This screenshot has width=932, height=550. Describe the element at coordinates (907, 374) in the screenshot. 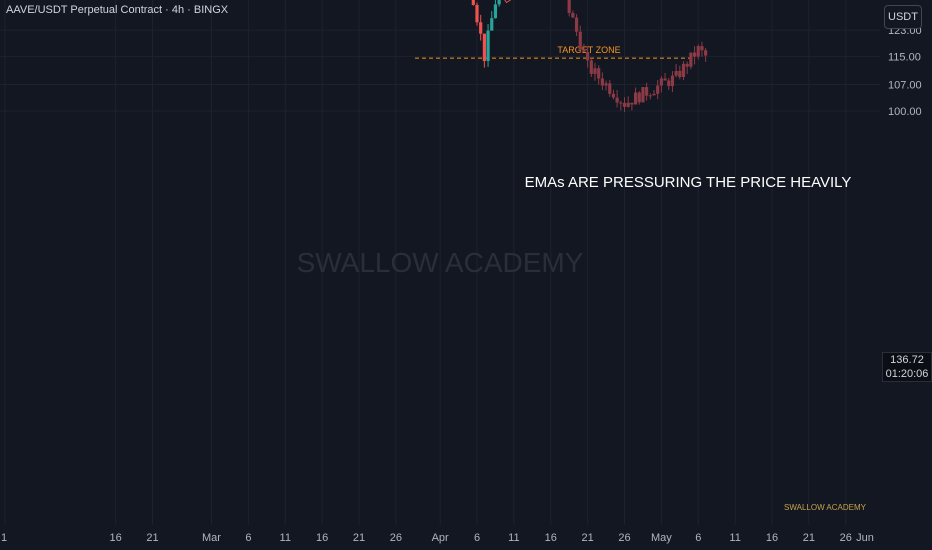

I see `candle-countdown: 01:20:06` at that location.